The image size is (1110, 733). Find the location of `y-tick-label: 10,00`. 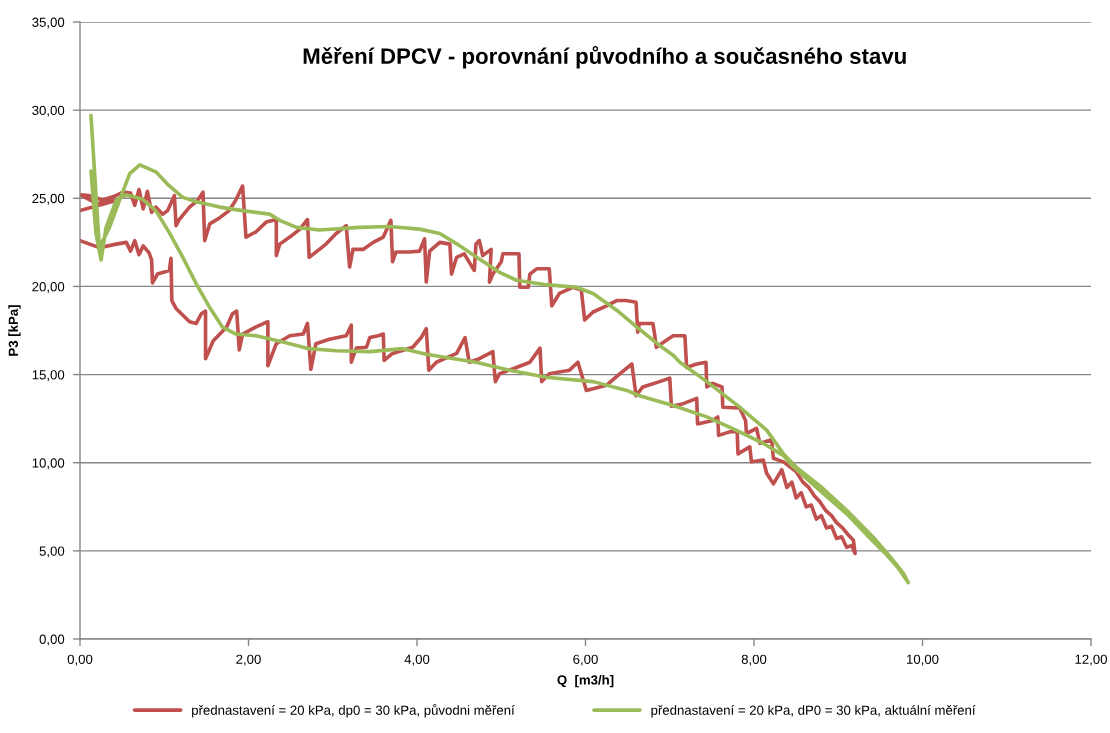

y-tick-label: 10,00 is located at coordinates (48, 464).